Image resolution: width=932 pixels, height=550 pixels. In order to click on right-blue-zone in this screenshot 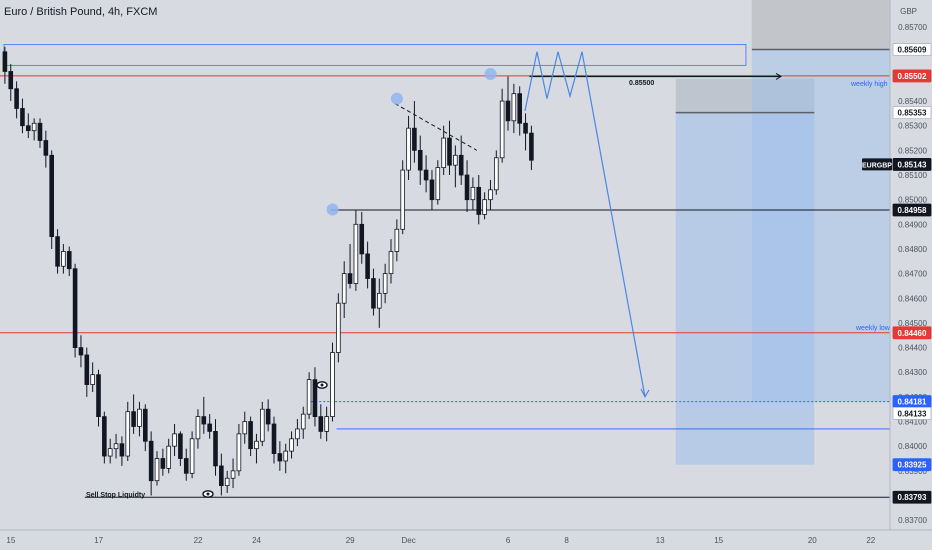, I will do `click(820, 225)`.